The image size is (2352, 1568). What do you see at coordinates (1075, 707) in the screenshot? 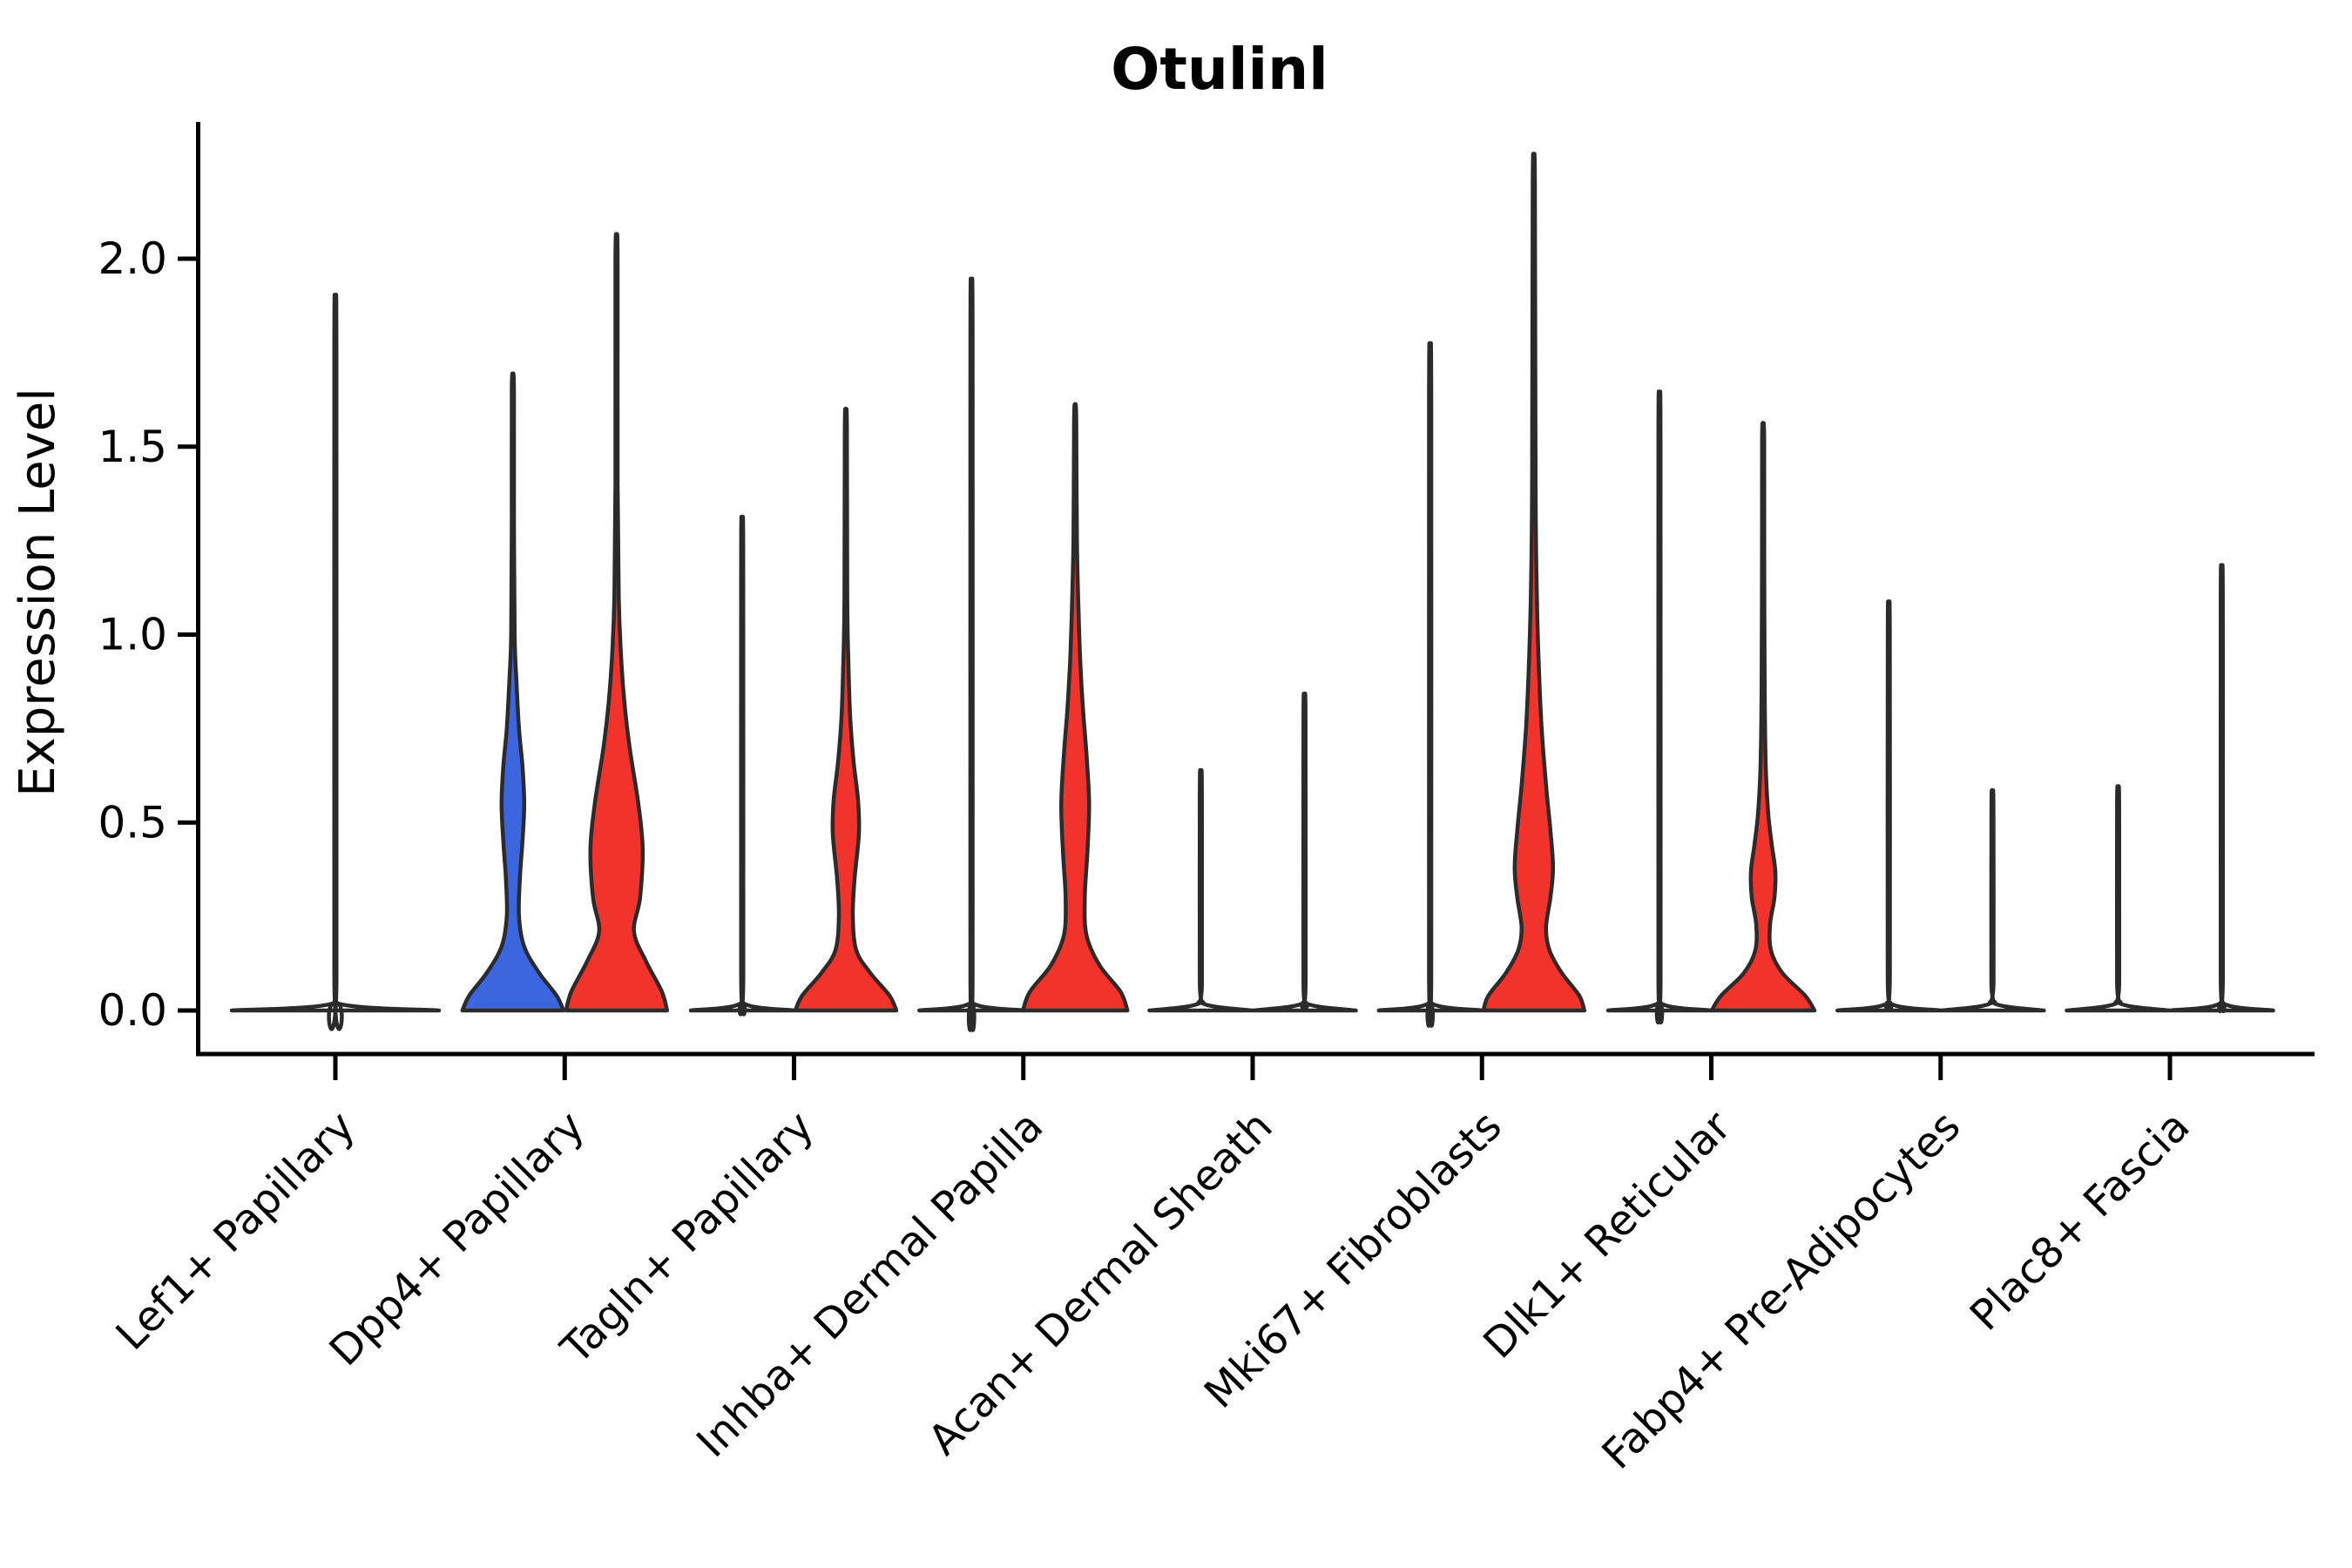
I see `violin-inhba-dermal-papilla-right` at bounding box center [1075, 707].